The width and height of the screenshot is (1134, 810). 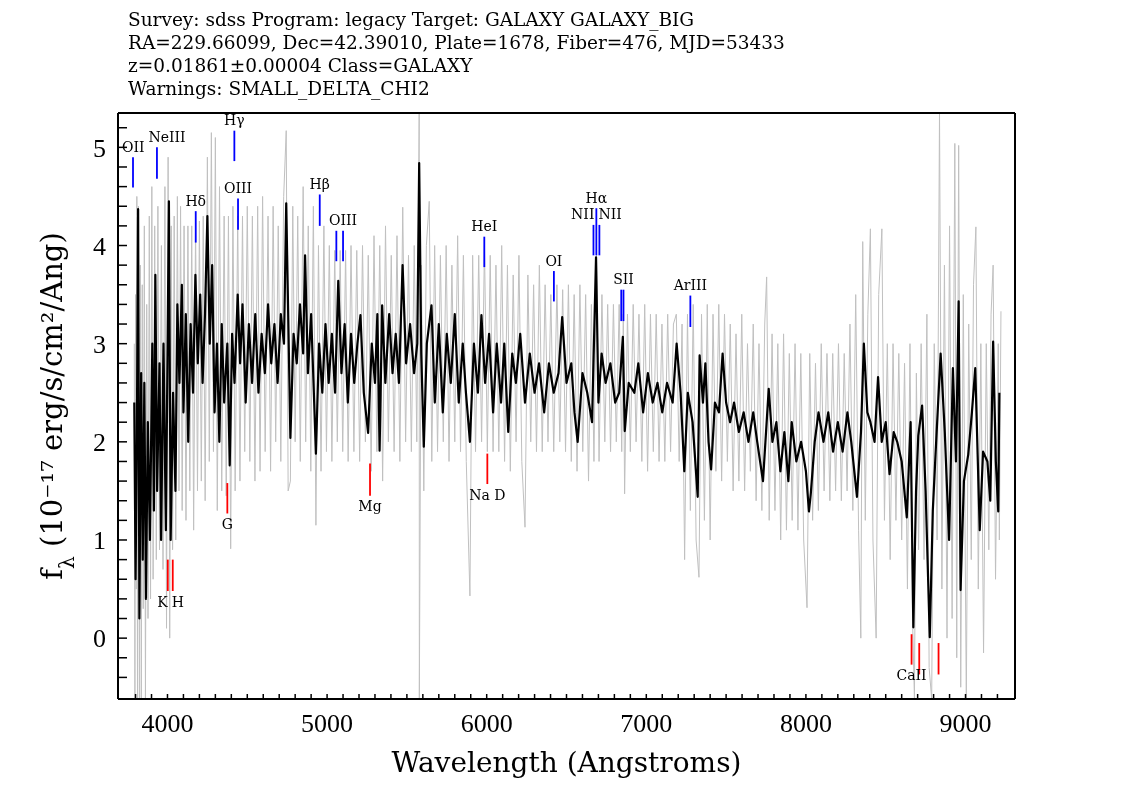 What do you see at coordinates (370, 506) in the screenshot?
I see `annotation: Mg` at bounding box center [370, 506].